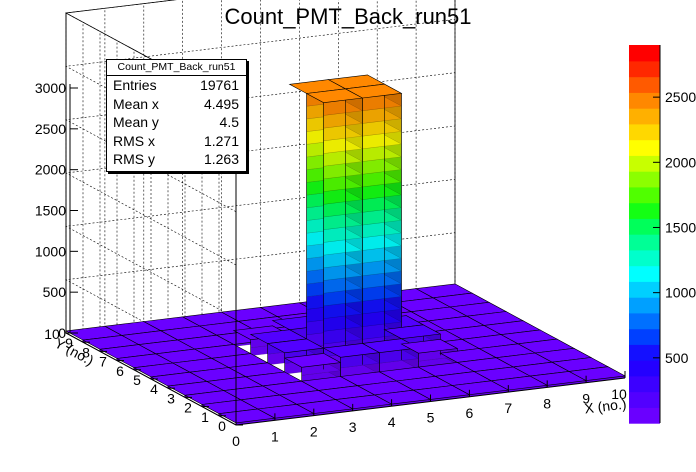 The image size is (696, 472). I want to click on x-tick-label: 9, so click(586, 399).